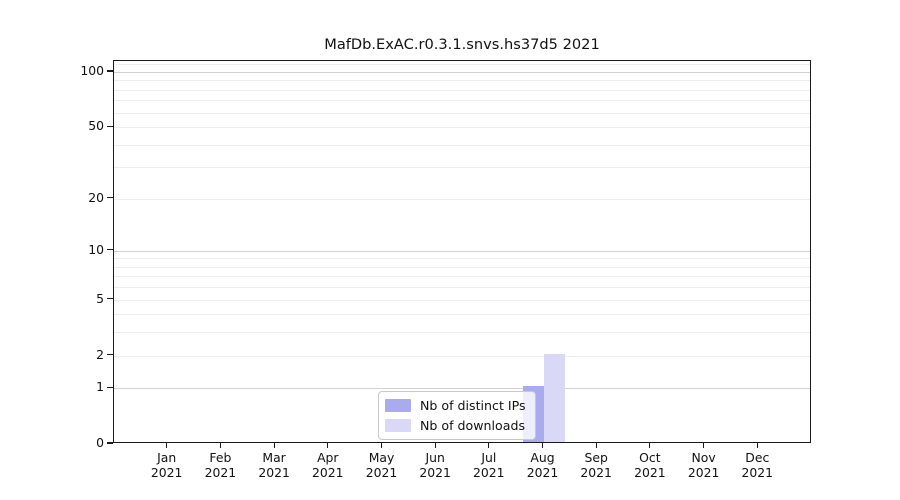 Image resolution: width=900 pixels, height=500 pixels. What do you see at coordinates (100, 387) in the screenshot?
I see `y-tick-label-1: 1` at bounding box center [100, 387].